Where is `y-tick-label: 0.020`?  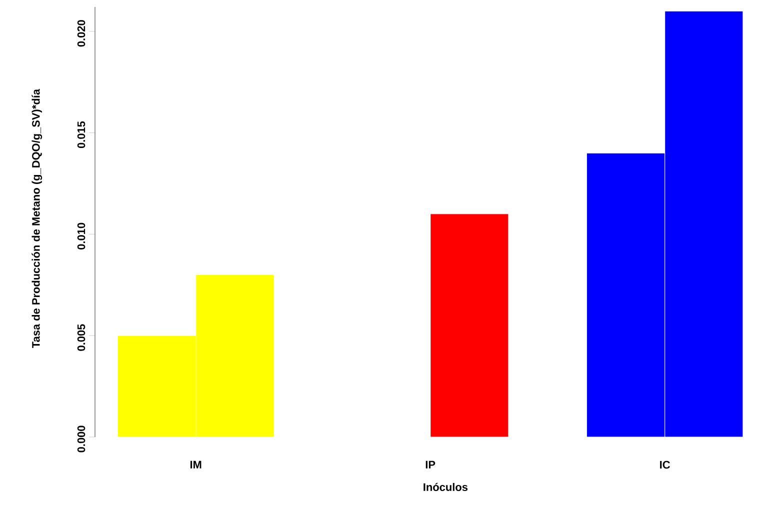 y-tick-label: 0.020 is located at coordinates (81, 33).